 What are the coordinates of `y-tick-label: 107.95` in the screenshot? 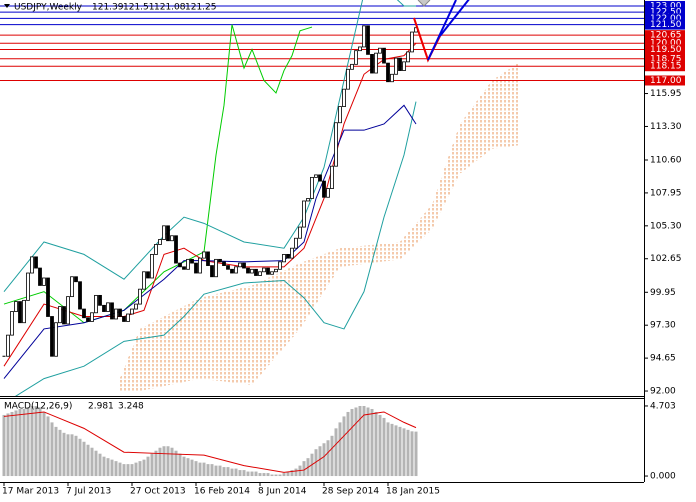 It's located at (666, 193).